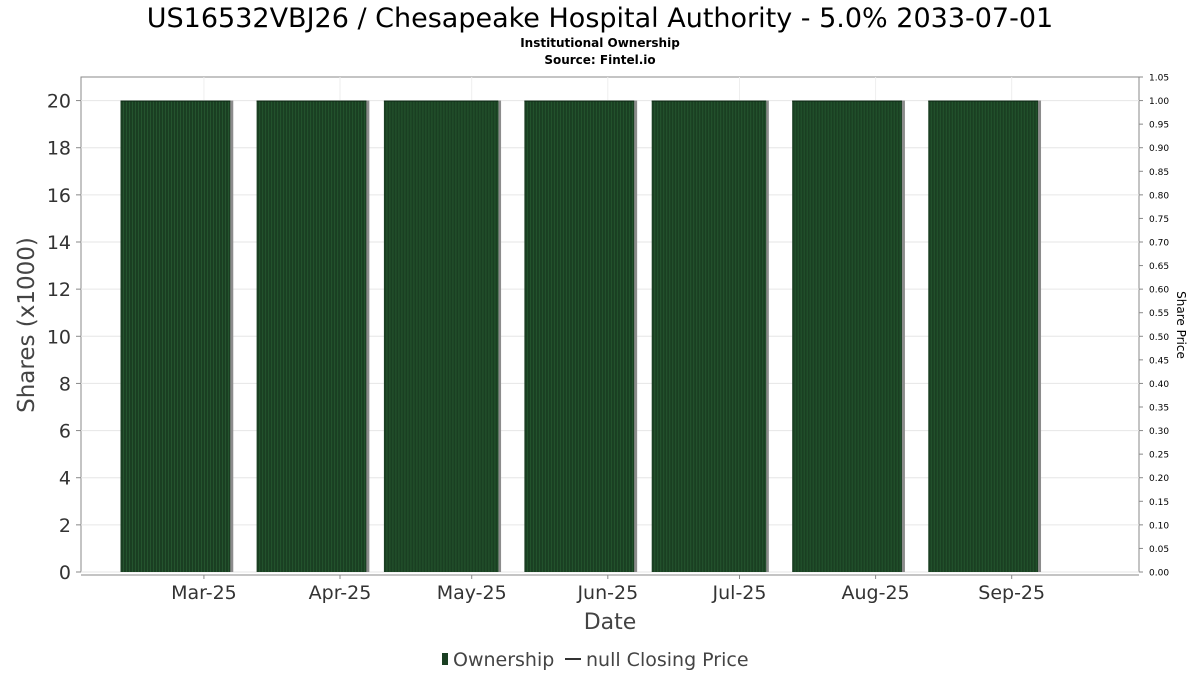 Image resolution: width=1200 pixels, height=679 pixels. Describe the element at coordinates (65, 479) in the screenshot. I see `y-tick-label: 4` at that location.